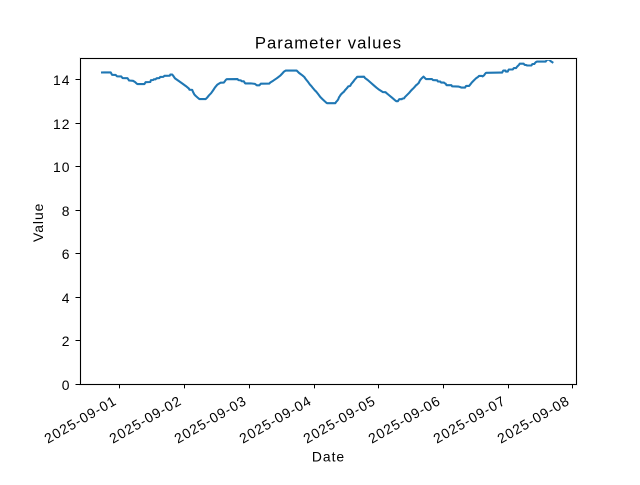 The height and width of the screenshot is (485, 640). What do you see at coordinates (61, 124) in the screenshot?
I see `svg-text: 12` at bounding box center [61, 124].